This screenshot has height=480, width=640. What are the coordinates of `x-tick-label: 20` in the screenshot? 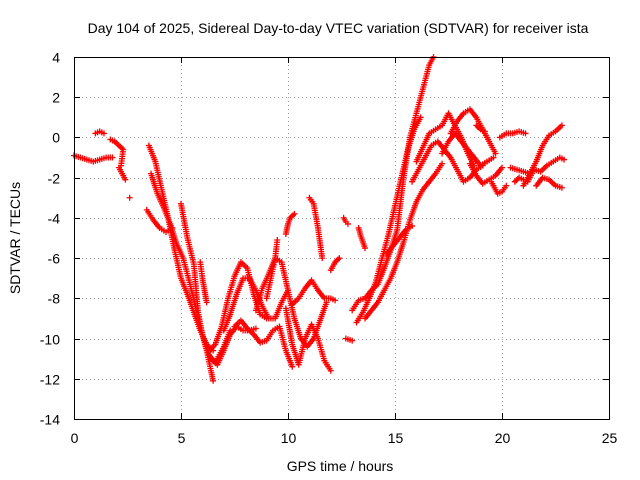 It's located at (503, 438).